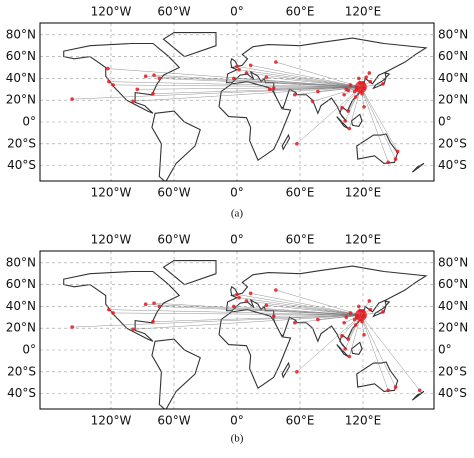 The width and height of the screenshot is (474, 458). What do you see at coordinates (237, 214) in the screenshot?
I see `panel-caption: (a)` at bounding box center [237, 214].